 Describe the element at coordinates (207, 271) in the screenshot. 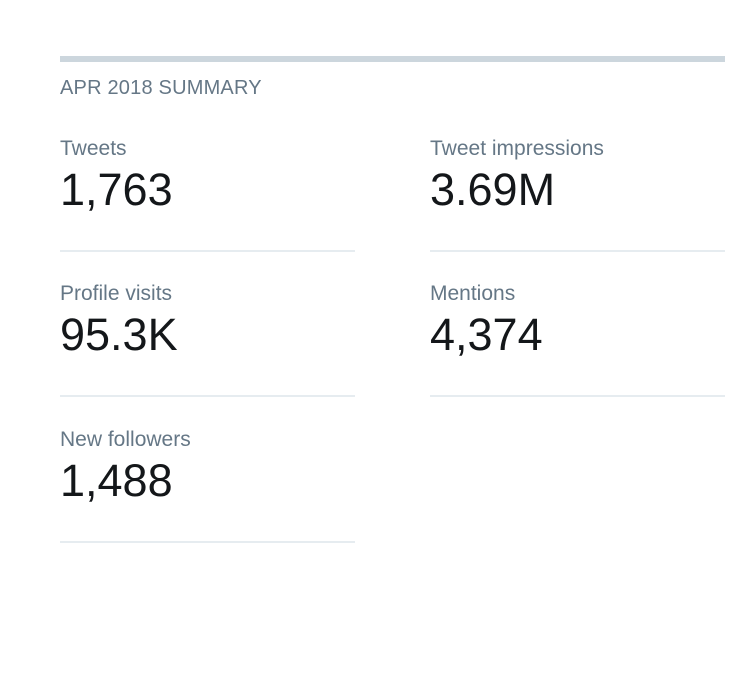

I see `stat-profile-visits: Profile visits 95.3K` at that location.